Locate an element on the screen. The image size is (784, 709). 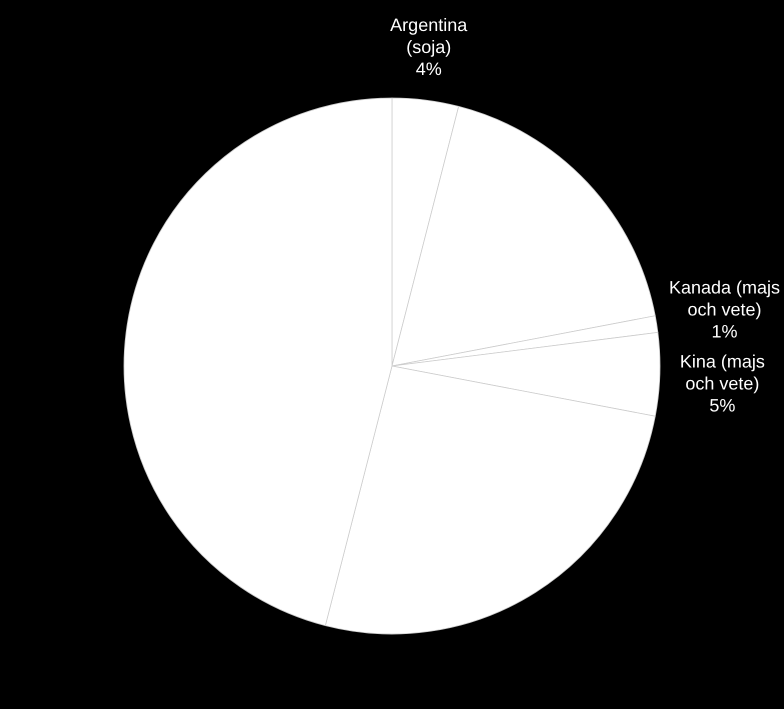
slice-label: Kina (majs och vete) is located at coordinates (722, 373).